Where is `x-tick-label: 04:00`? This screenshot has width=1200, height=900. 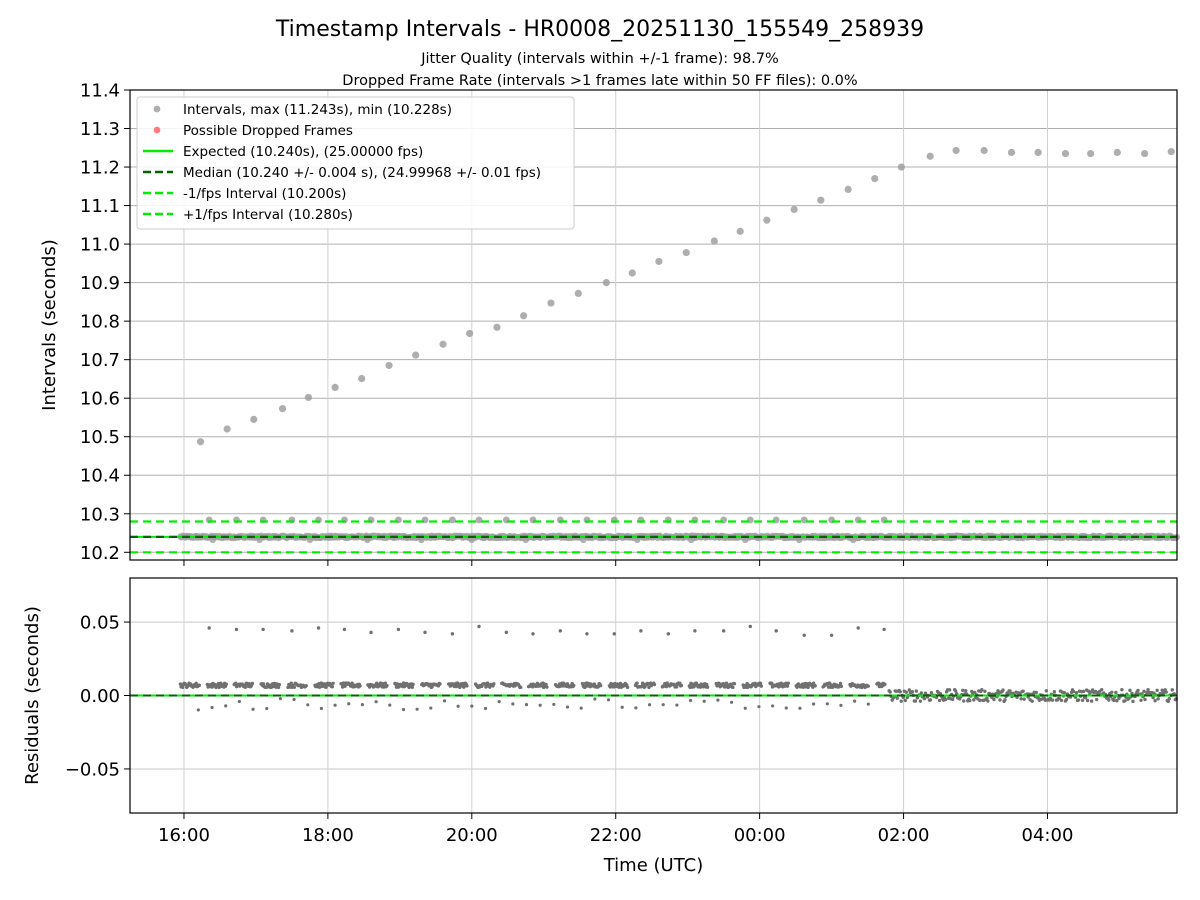
x-tick-label: 04:00 is located at coordinates (1048, 835).